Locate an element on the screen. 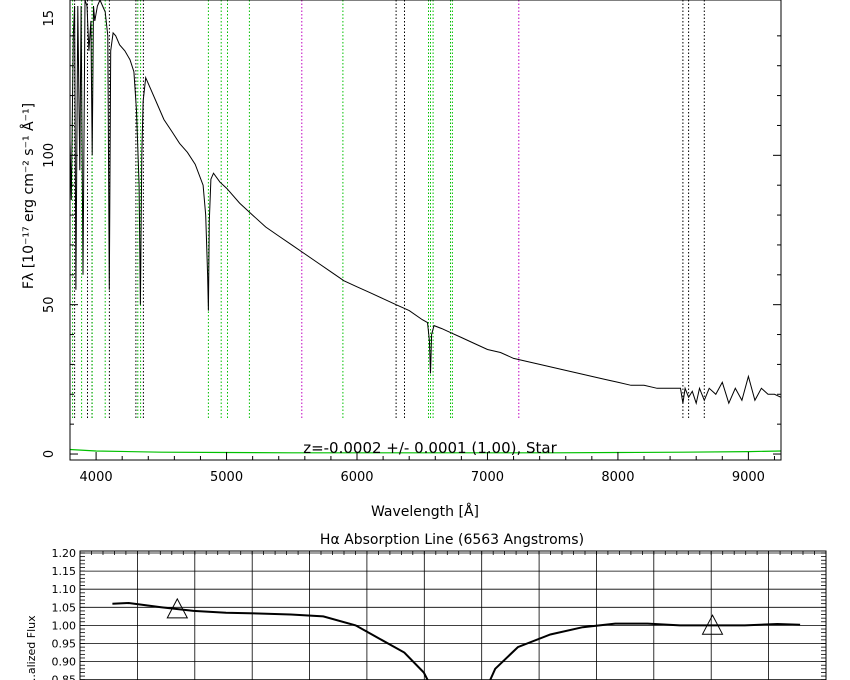 Image resolution: width=850 pixels, height=680 pixels. bottom-flux-curve is located at coordinates (456, 640).